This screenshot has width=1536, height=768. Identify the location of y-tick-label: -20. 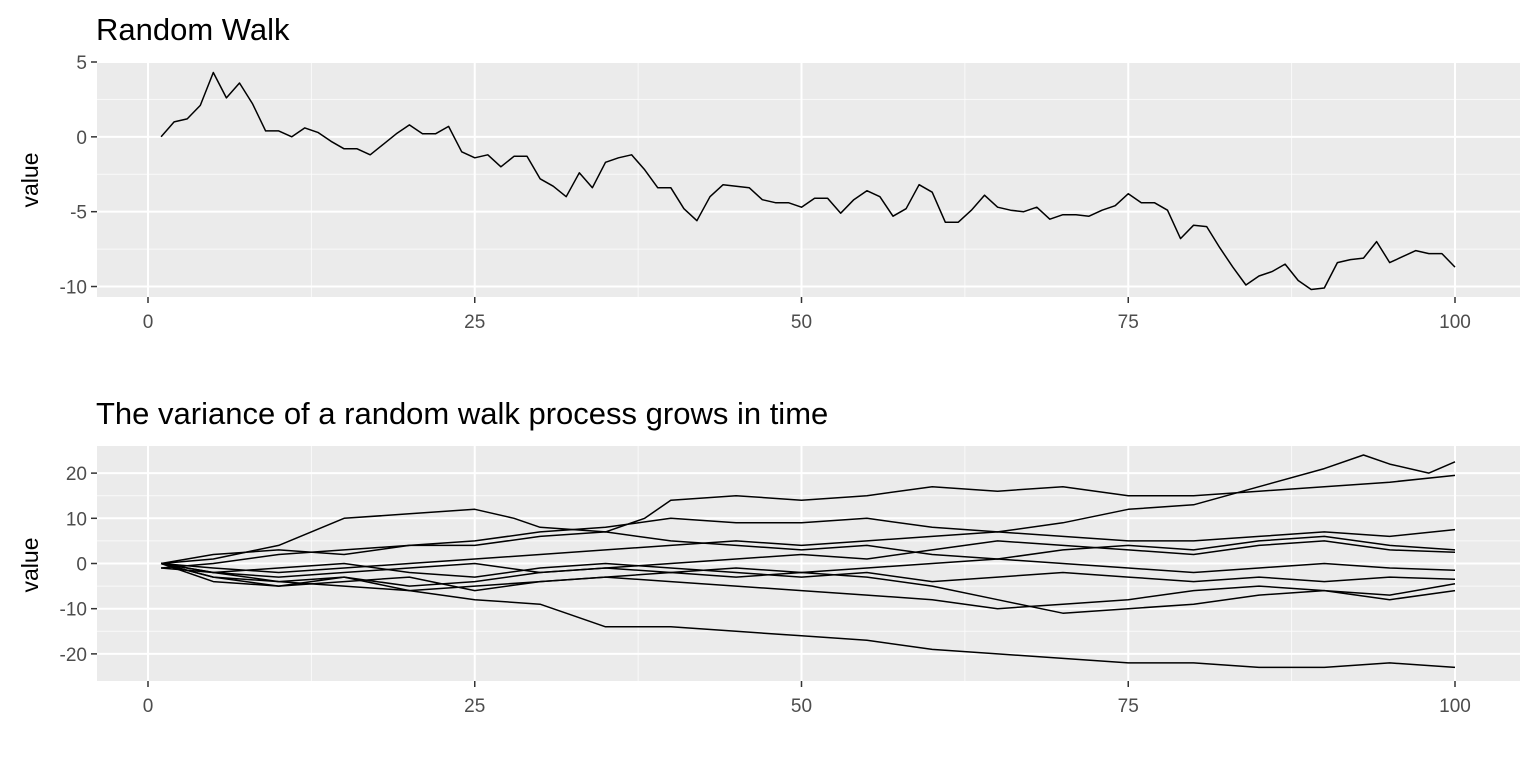
(73, 655).